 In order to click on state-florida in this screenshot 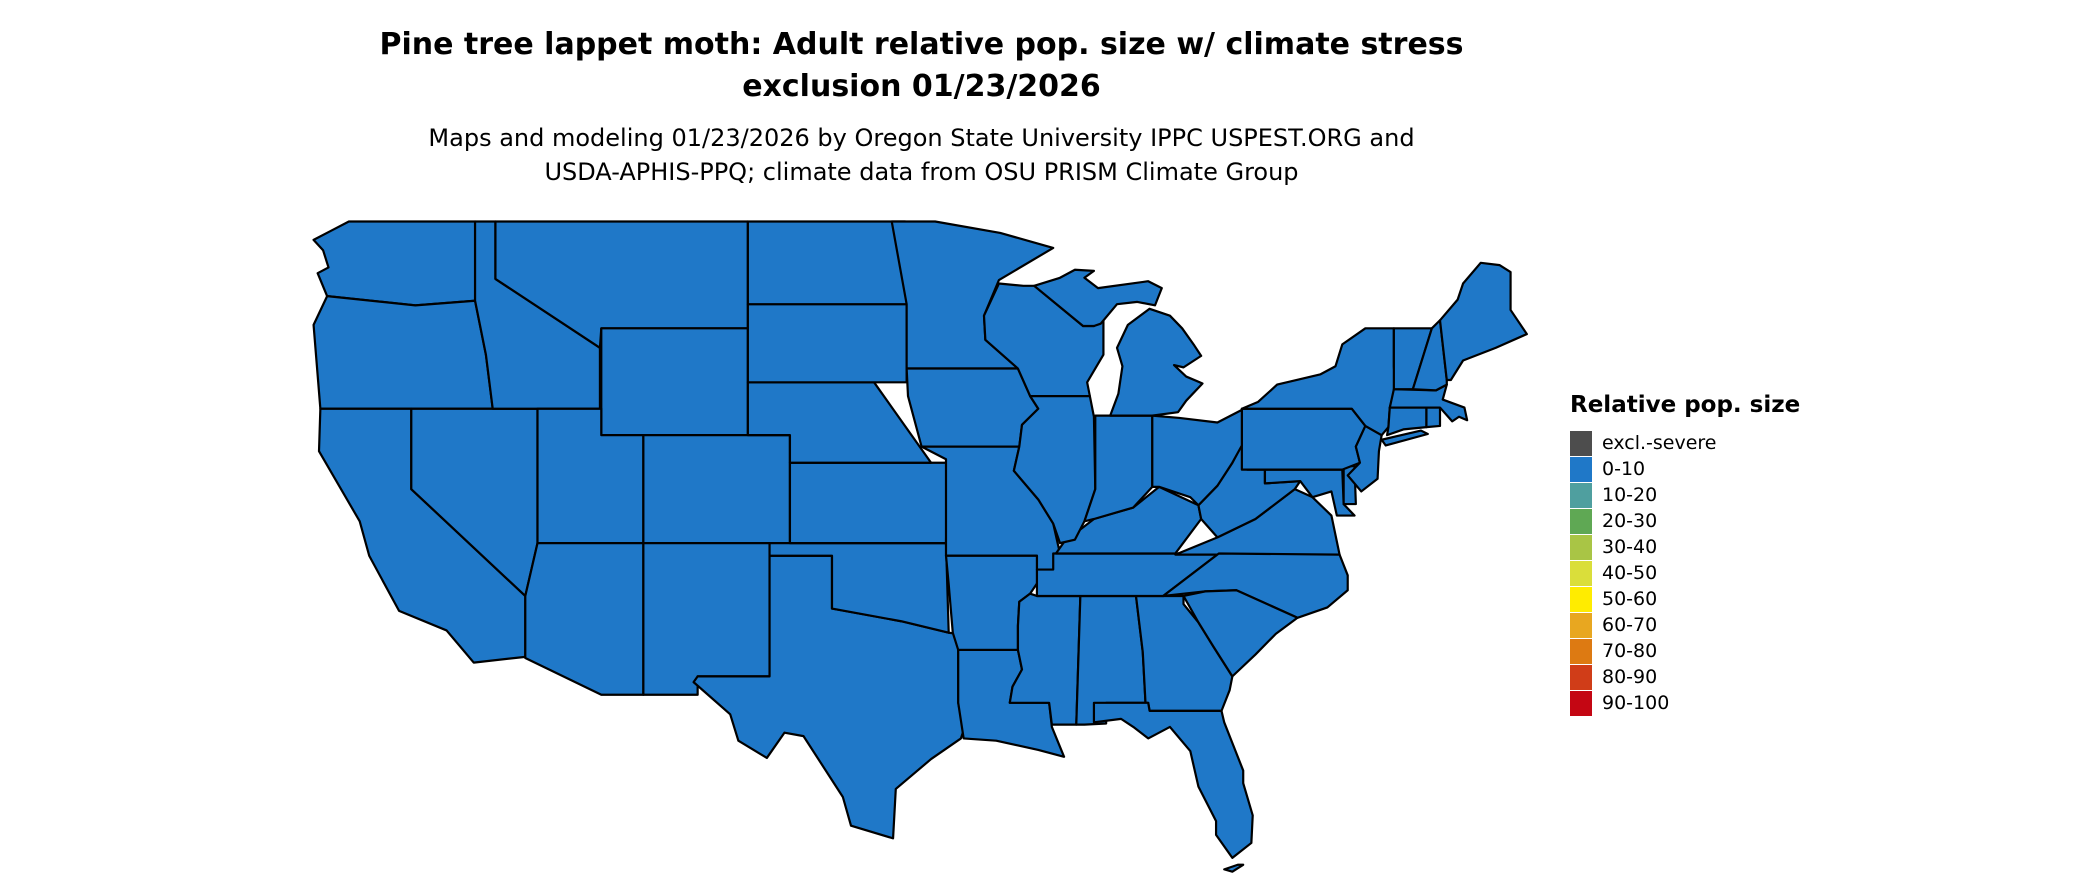, I will do `click(1173, 780)`.